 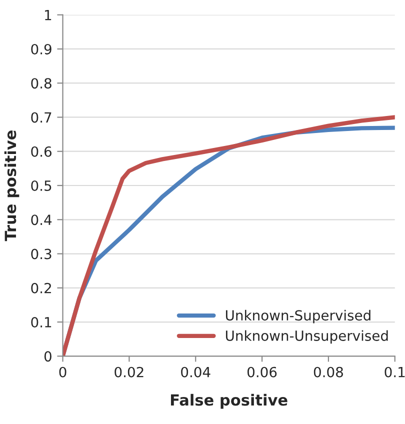 I want to click on y-tick-label: 0.8, so click(x=41, y=83).